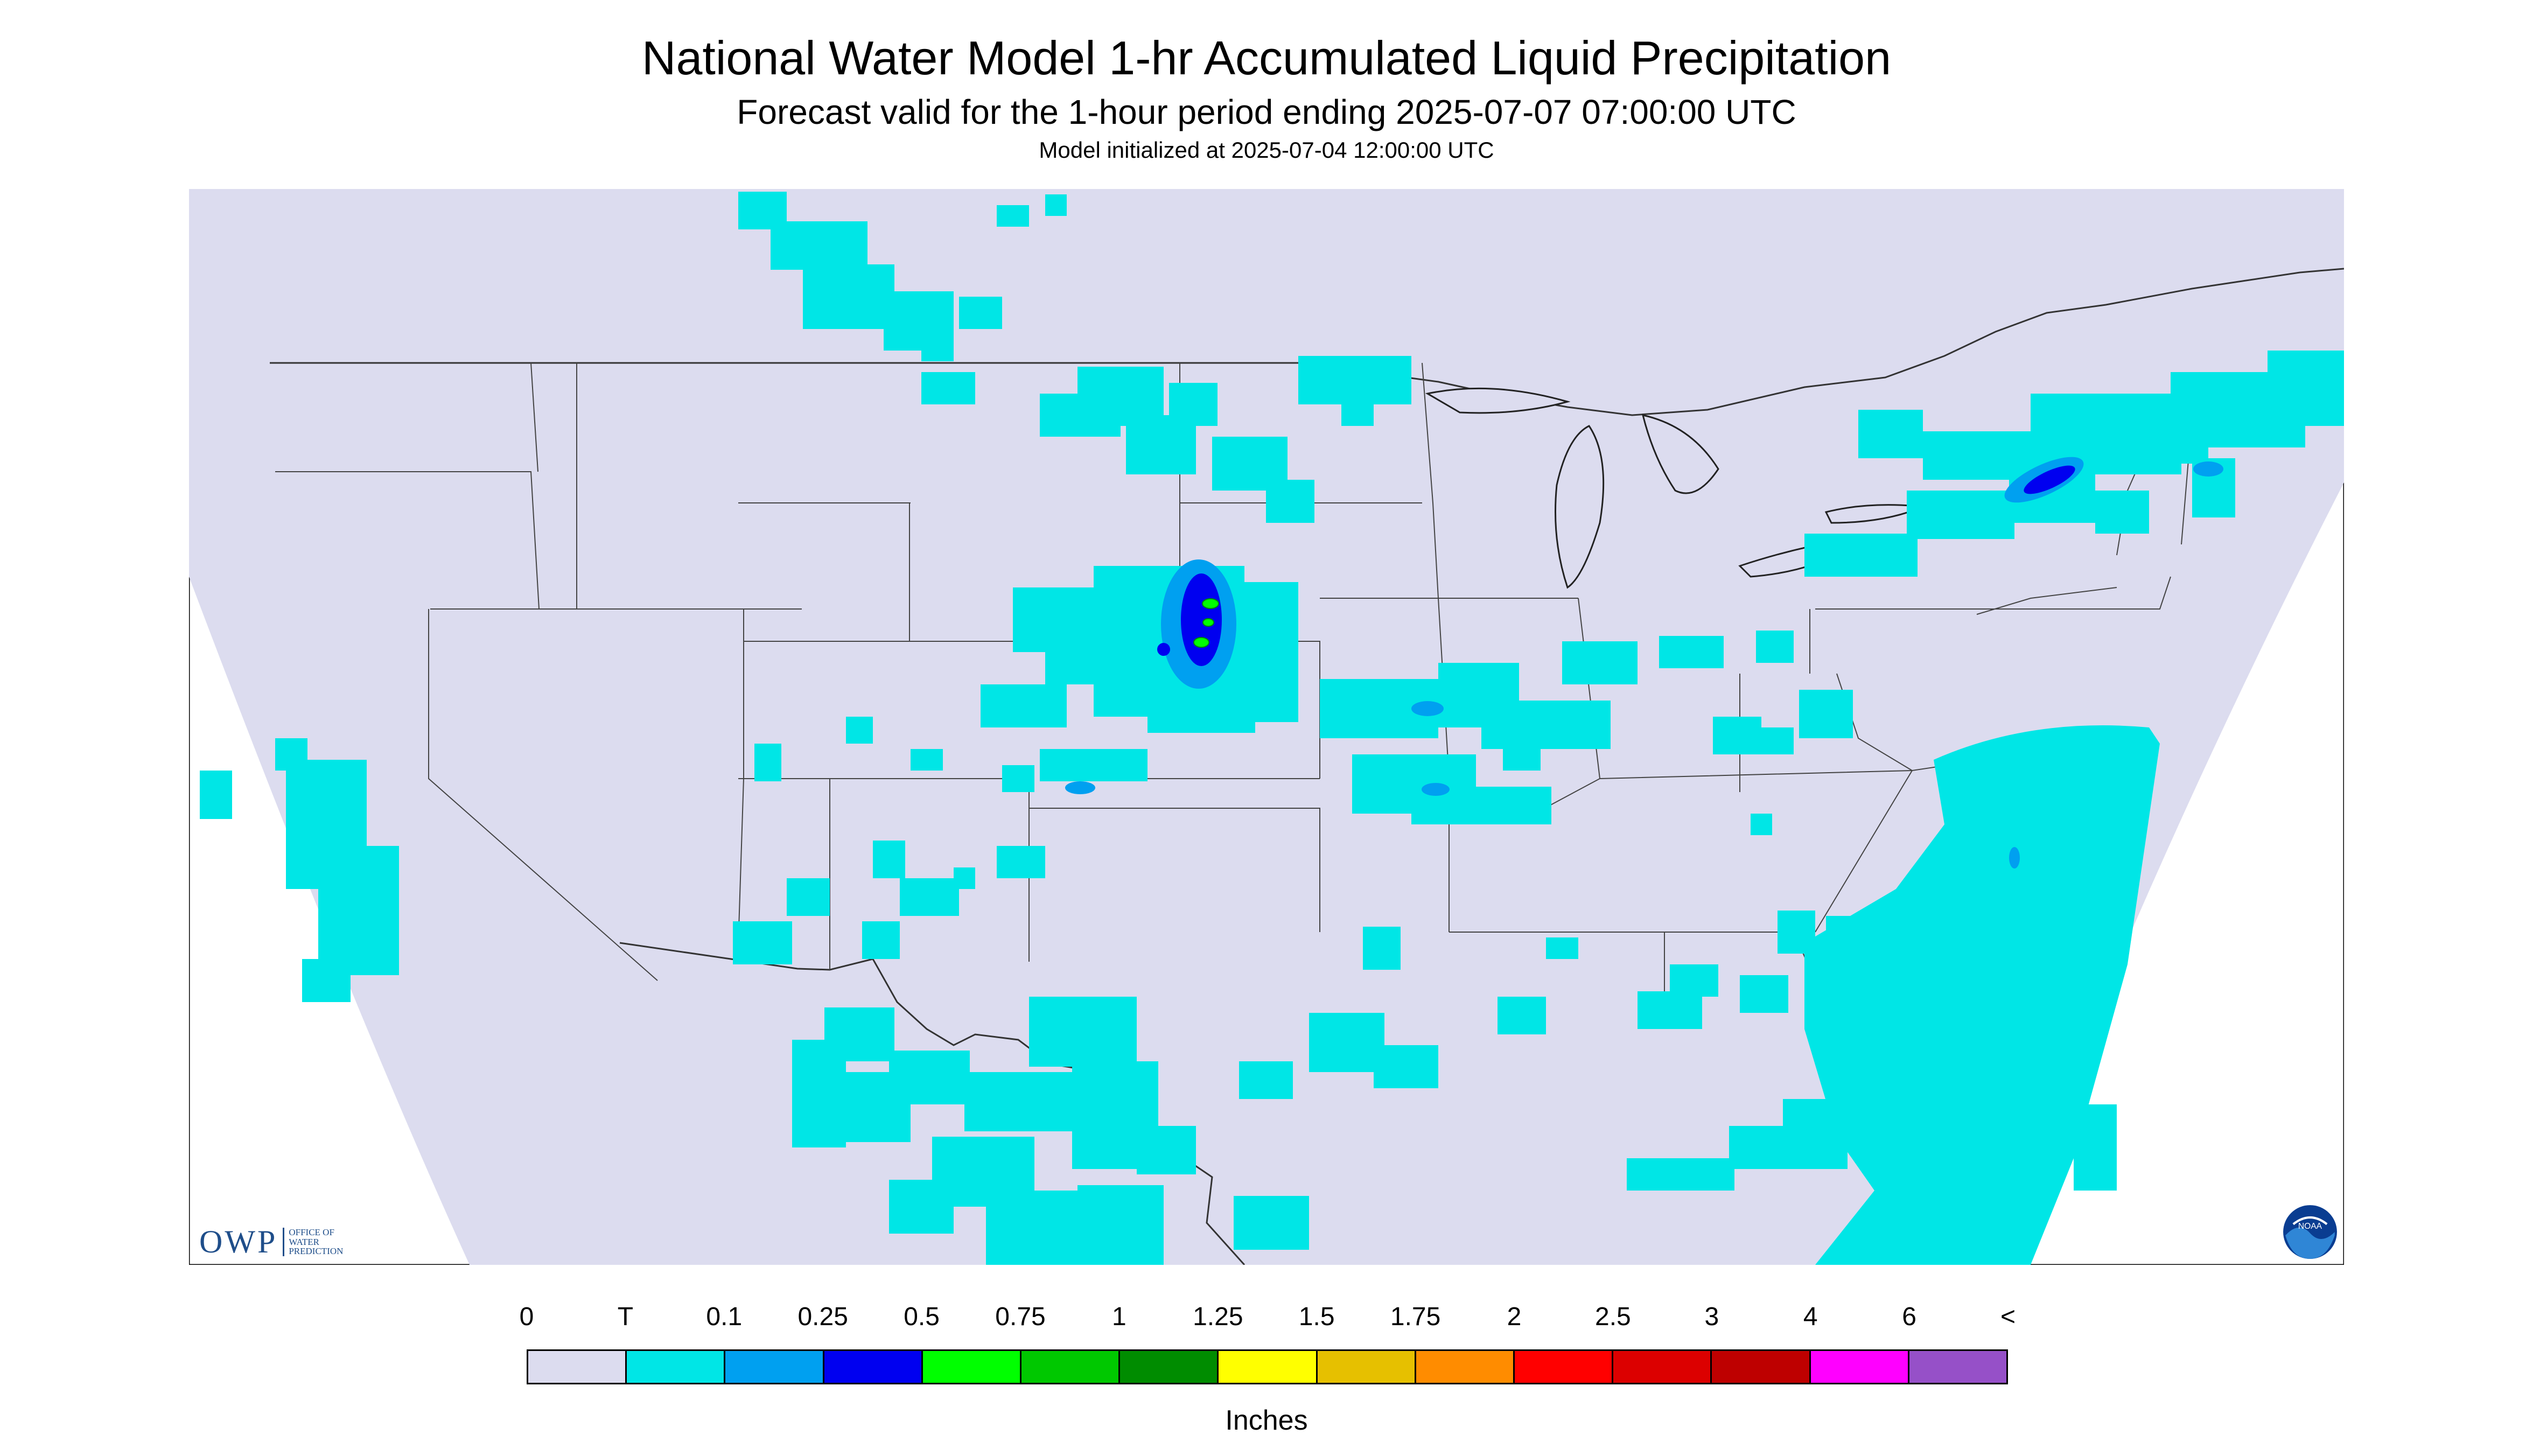 The image size is (2533, 1456). I want to click on legend-tick-label: 6, so click(1909, 1317).